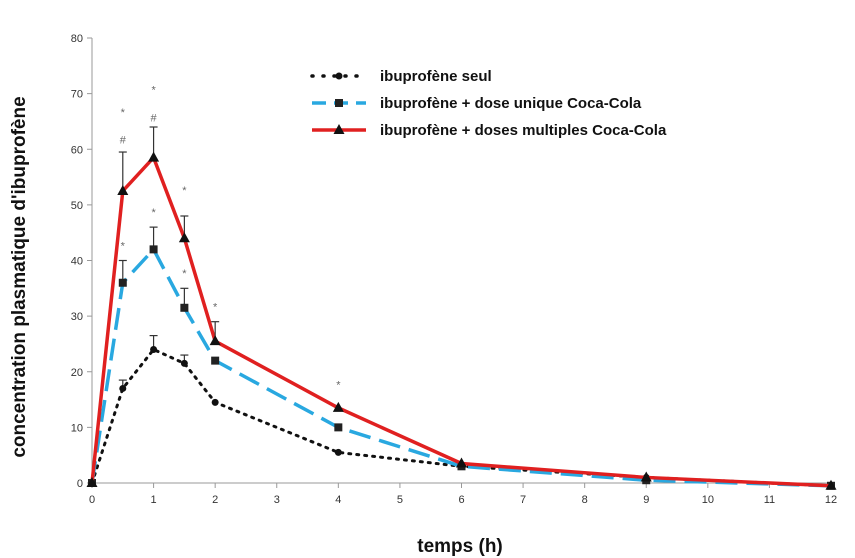 The width and height of the screenshot is (855, 558). Describe the element at coordinates (77, 39) in the screenshot. I see `y-tick-label: 80` at that location.